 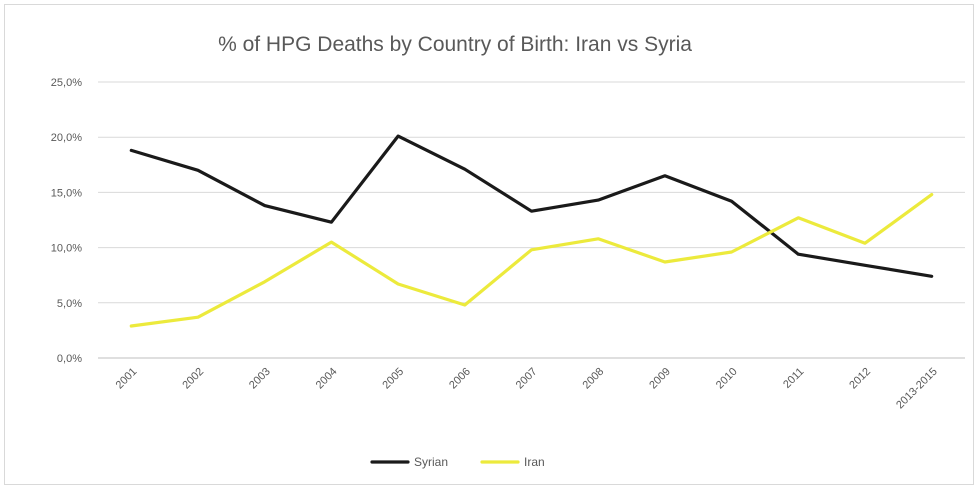 I want to click on x-tick-label: 2003, so click(x=260, y=379).